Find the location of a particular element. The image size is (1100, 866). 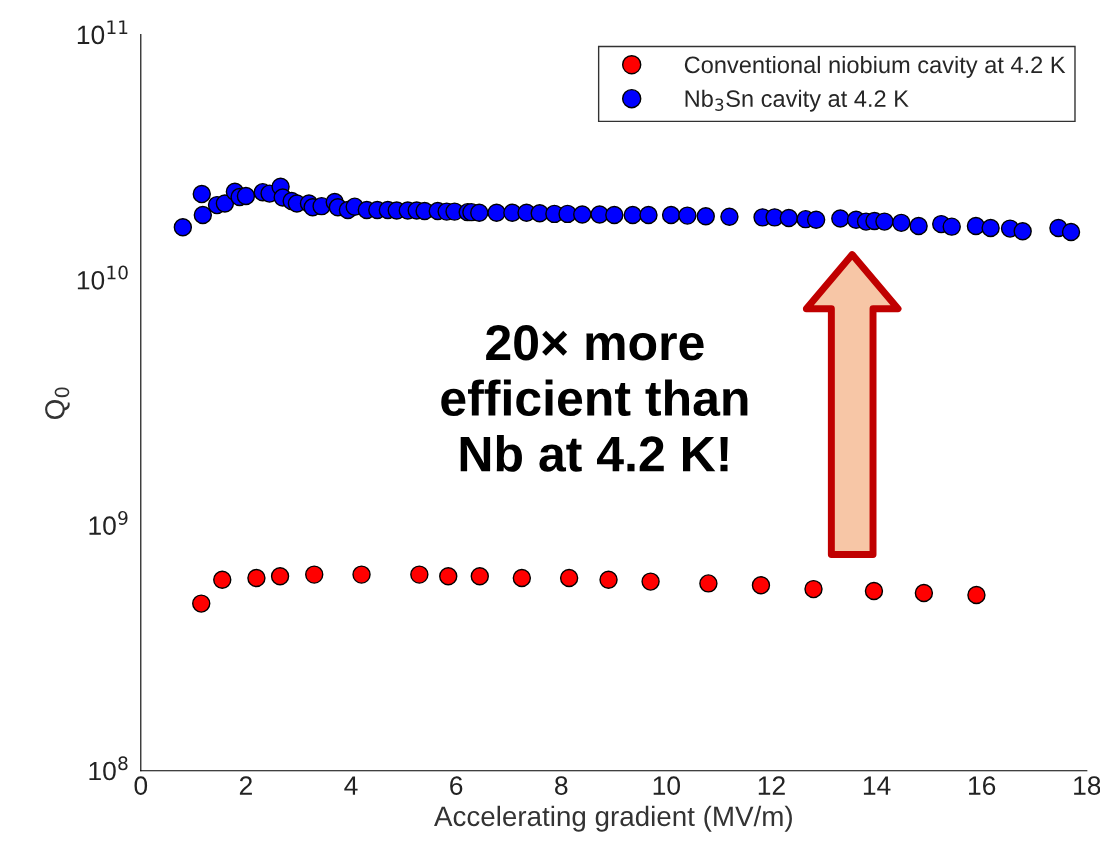

x-tick-label: 8 is located at coordinates (561, 785).